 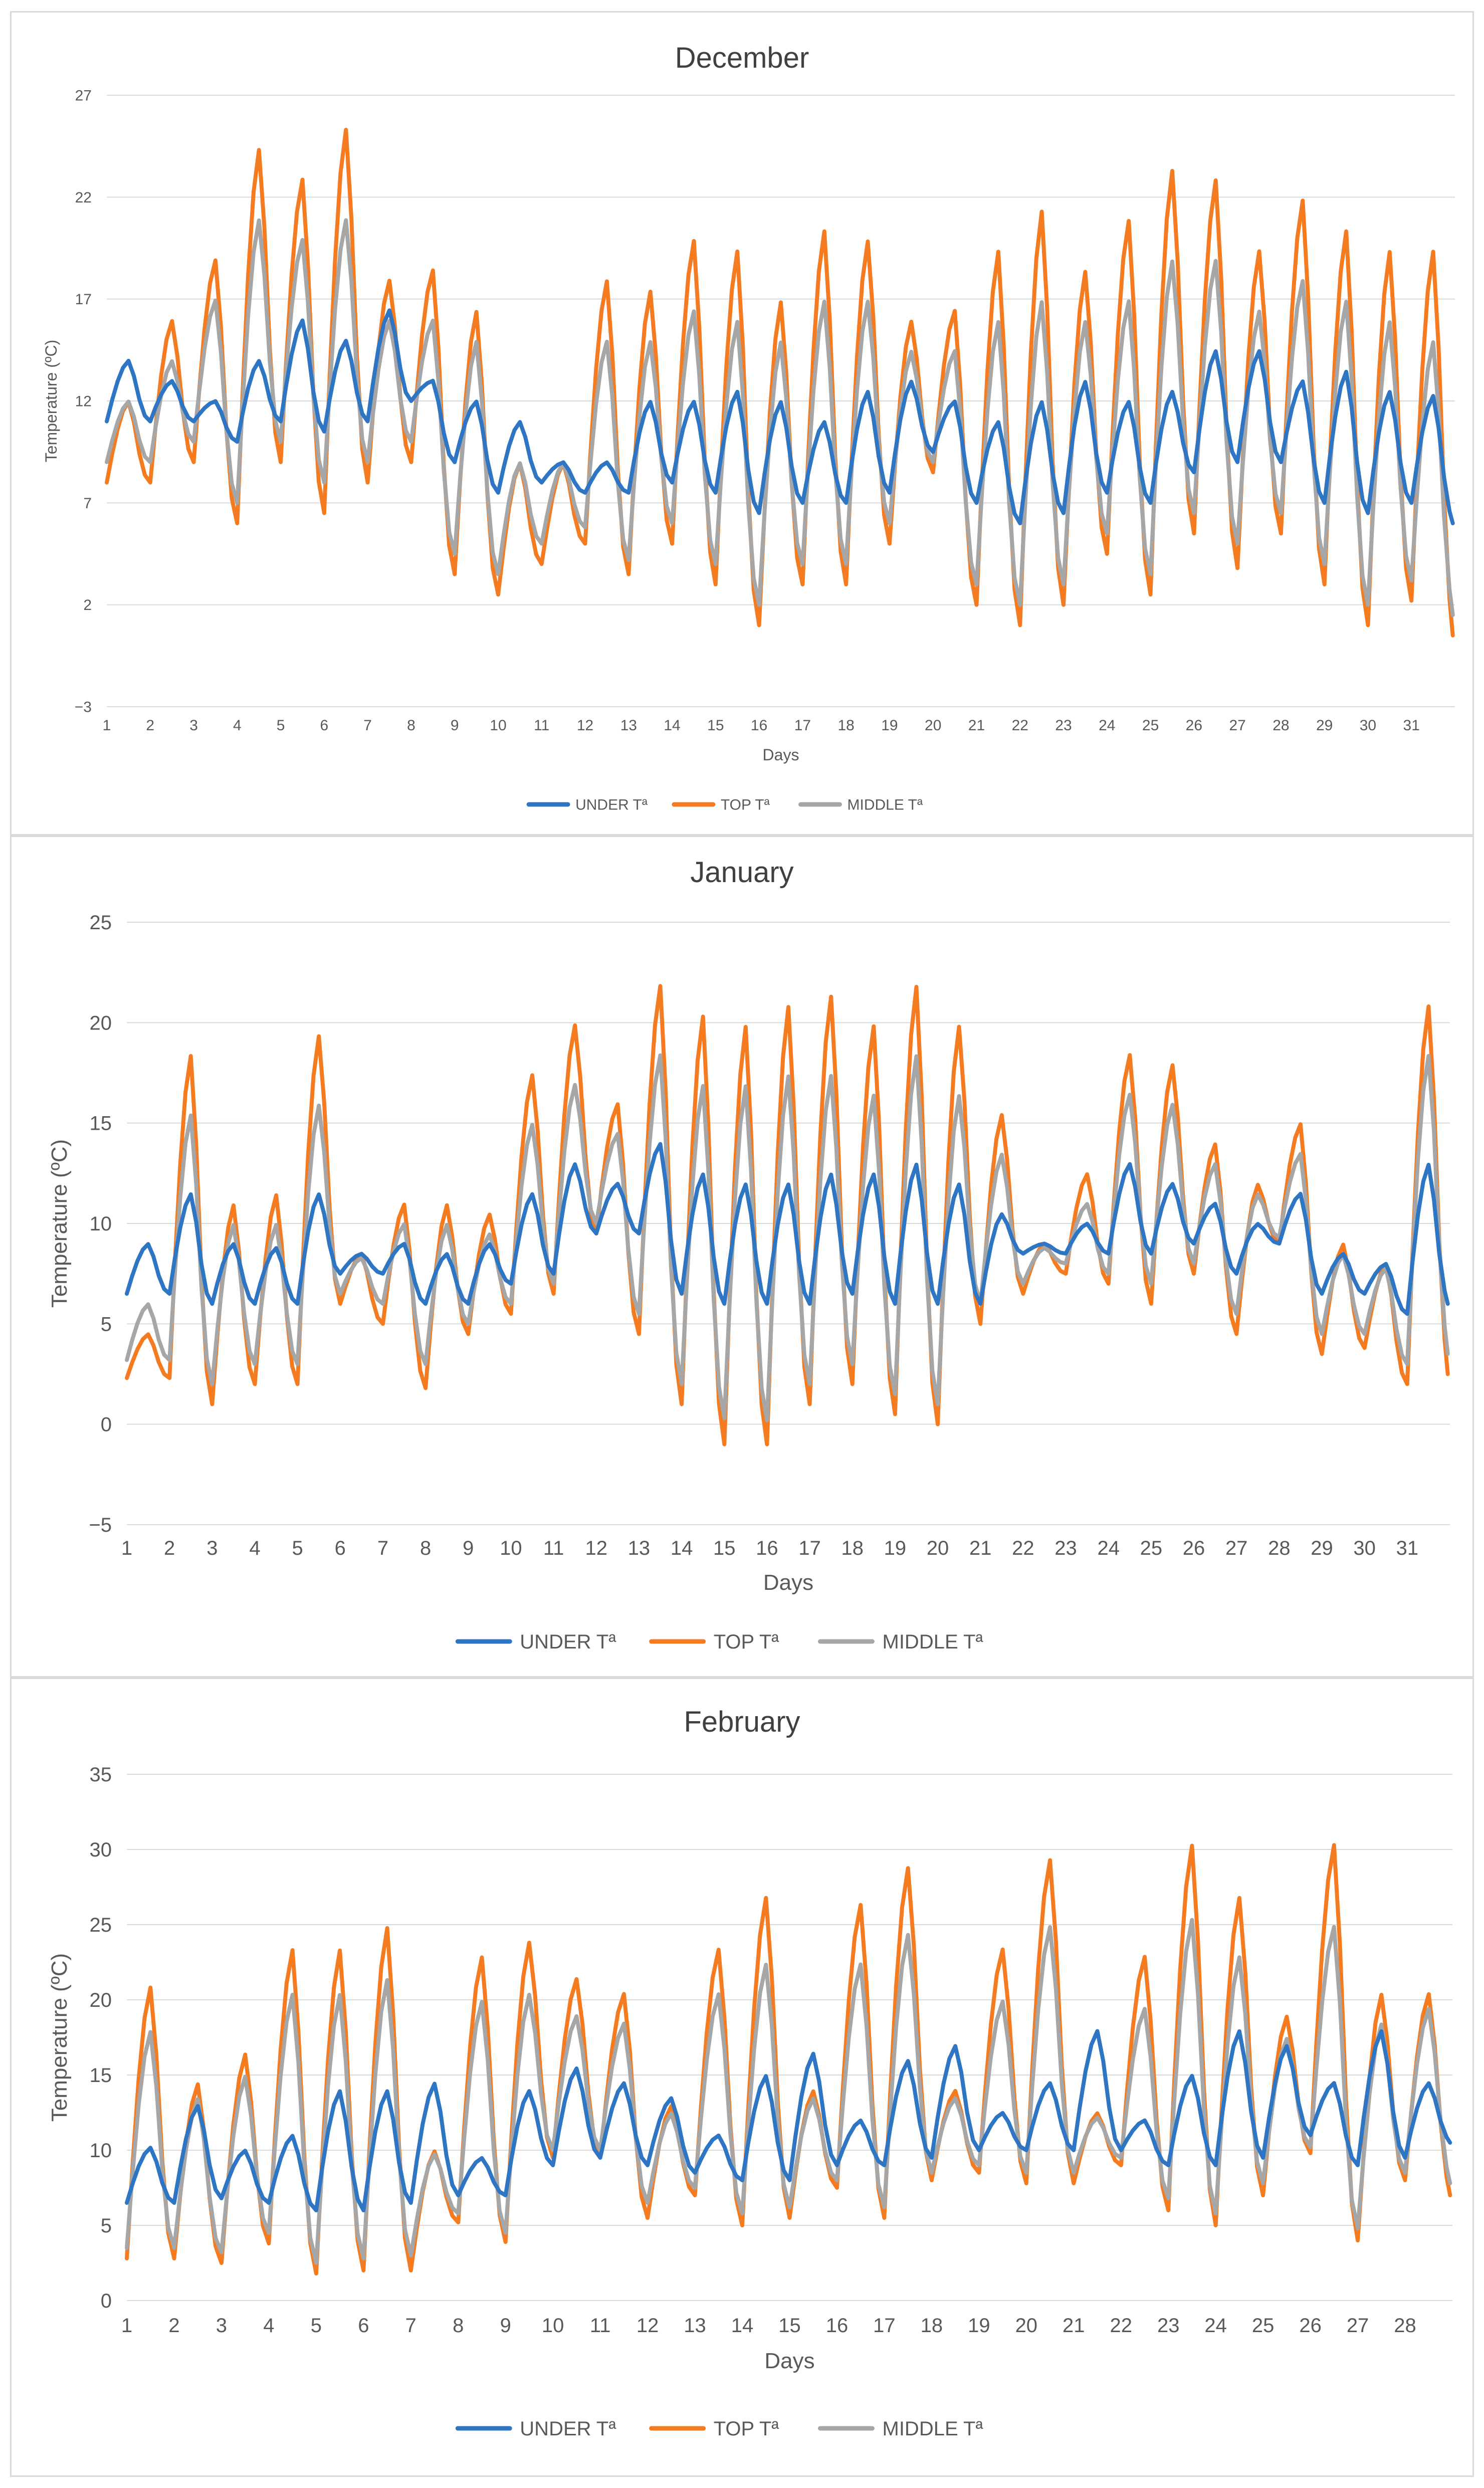 What do you see at coordinates (895, 1548) in the screenshot?
I see `january-x-tick-label: 19` at bounding box center [895, 1548].